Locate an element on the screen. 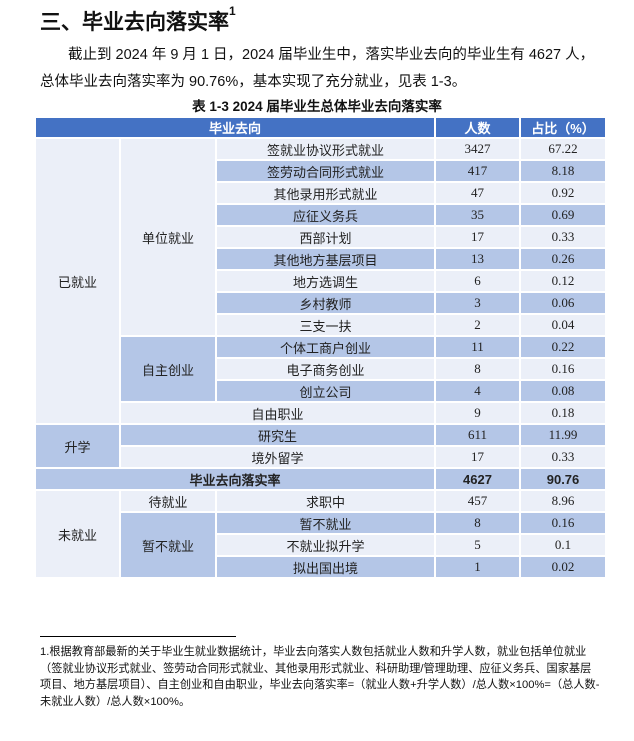  table-row: 升学 研究生 611 11.99 is located at coordinates (321, 446).